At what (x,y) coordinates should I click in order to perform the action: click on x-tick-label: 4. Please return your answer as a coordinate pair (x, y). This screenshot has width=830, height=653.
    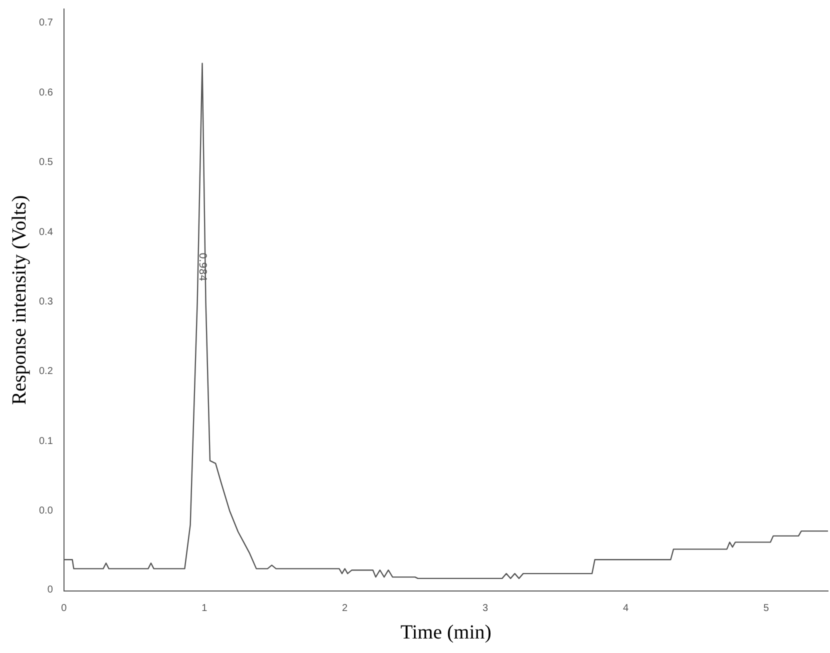
    Looking at the image, I should click on (625, 608).